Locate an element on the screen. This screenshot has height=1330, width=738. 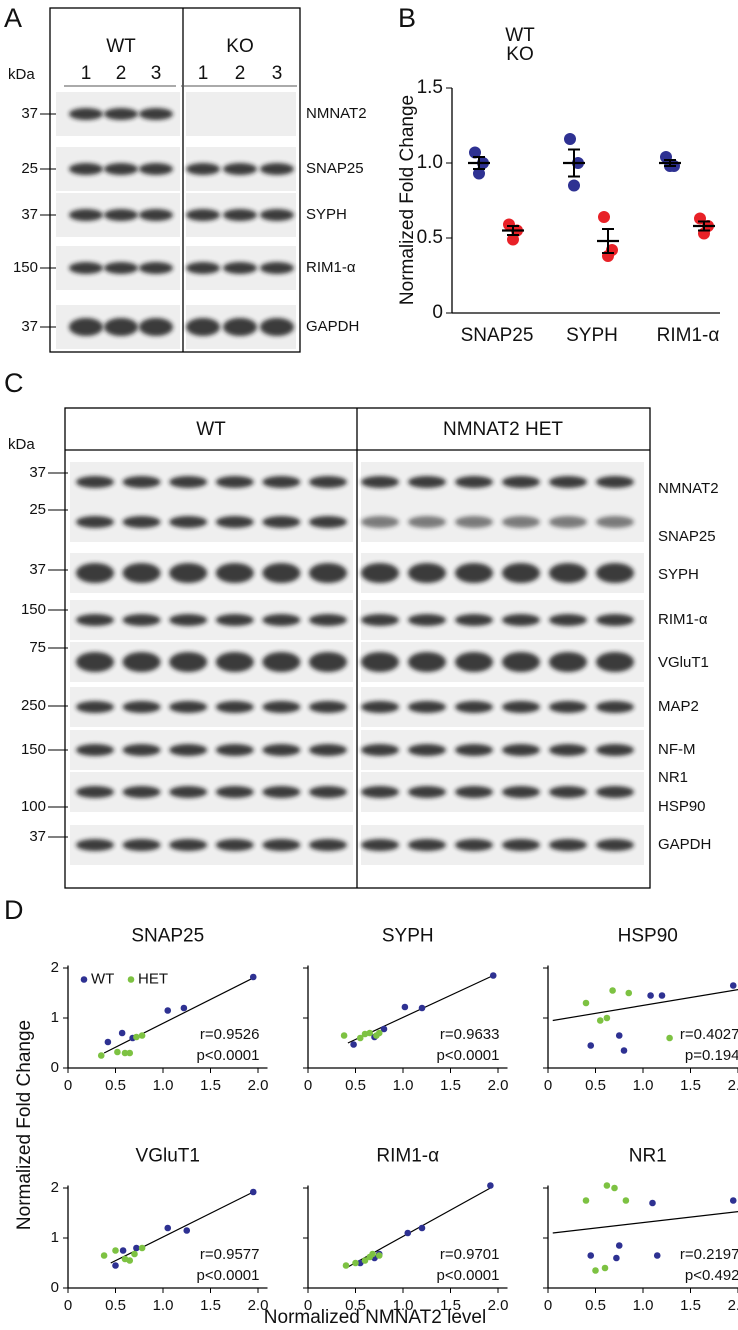
stat-annotation: p=0.194 is located at coordinates (711, 1055).